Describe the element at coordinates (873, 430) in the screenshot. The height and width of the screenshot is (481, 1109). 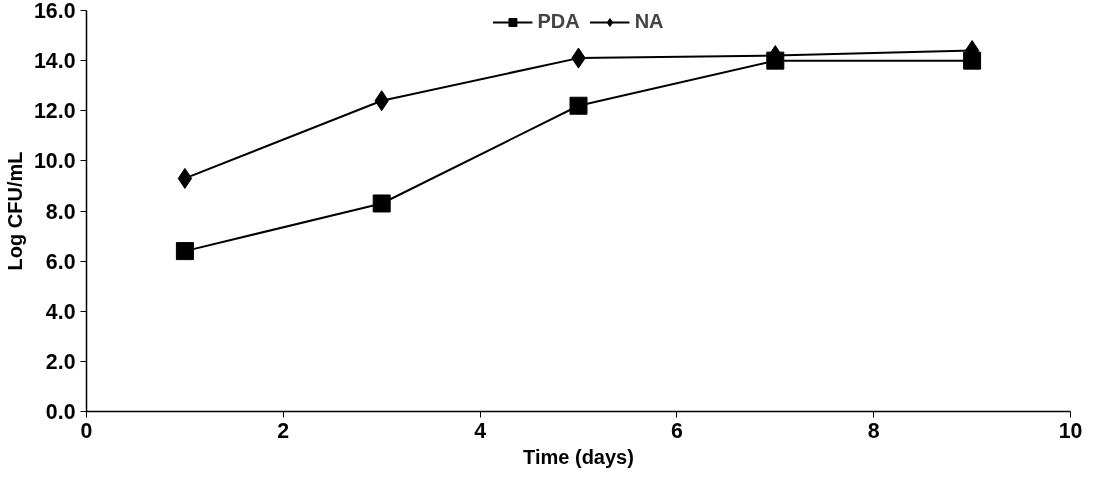
I see `x-tick-label: 8` at that location.